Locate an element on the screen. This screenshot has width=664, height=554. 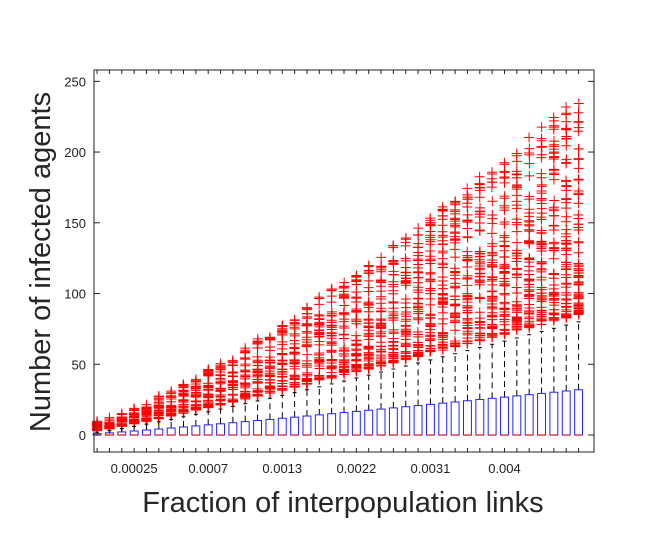
y-tick-label: 150 is located at coordinates (75, 223).